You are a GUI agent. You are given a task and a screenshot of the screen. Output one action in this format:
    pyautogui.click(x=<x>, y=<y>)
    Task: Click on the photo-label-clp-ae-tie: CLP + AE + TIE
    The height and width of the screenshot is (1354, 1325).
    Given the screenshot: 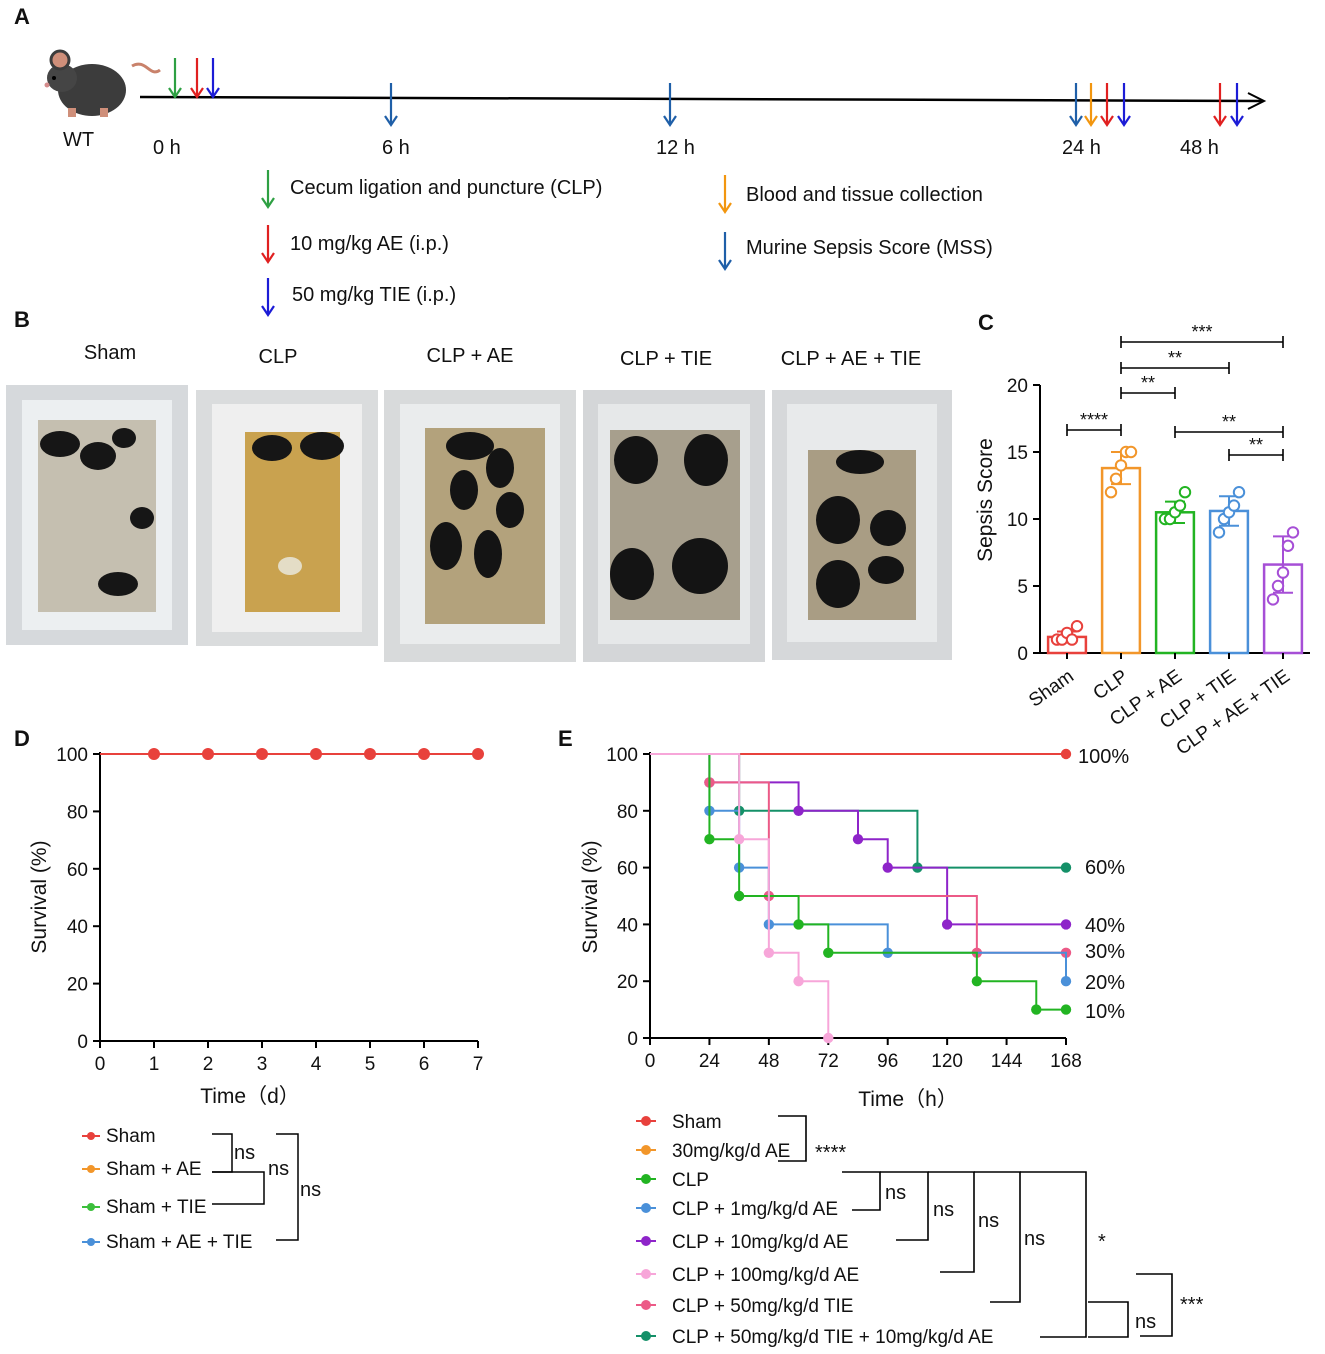 What is the action you would take?
    pyautogui.click(x=851, y=359)
    